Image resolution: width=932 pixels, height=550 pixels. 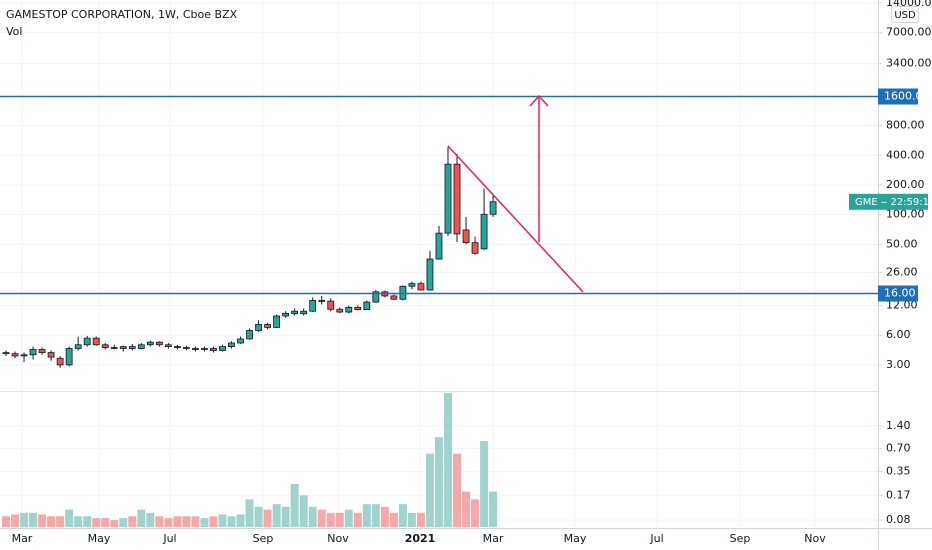 I want to click on level-tag-label: 16.00, so click(x=900, y=293).